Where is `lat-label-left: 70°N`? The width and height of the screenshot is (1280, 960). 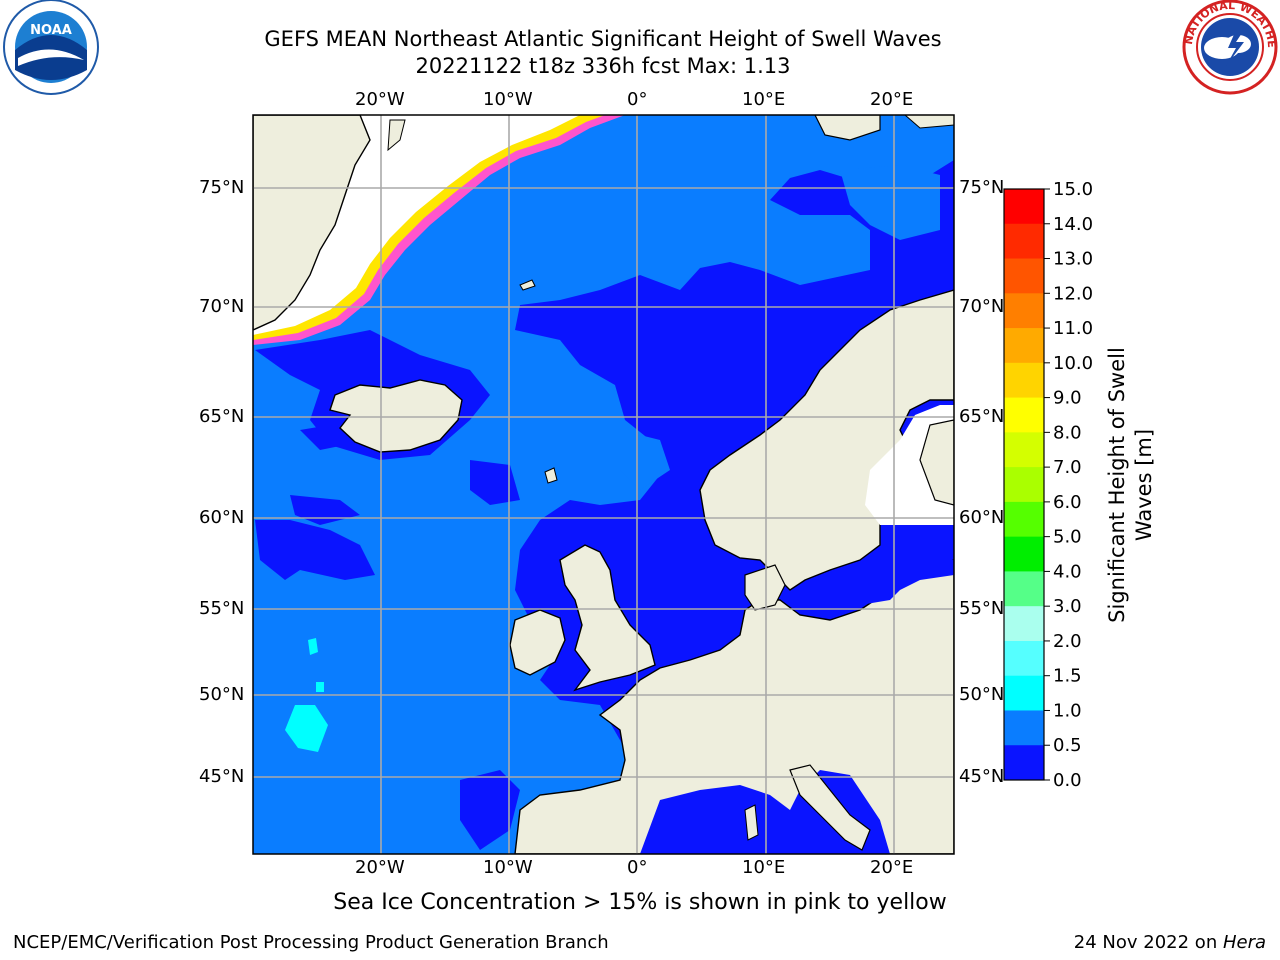
lat-label-left: 70°N is located at coordinates (222, 306).